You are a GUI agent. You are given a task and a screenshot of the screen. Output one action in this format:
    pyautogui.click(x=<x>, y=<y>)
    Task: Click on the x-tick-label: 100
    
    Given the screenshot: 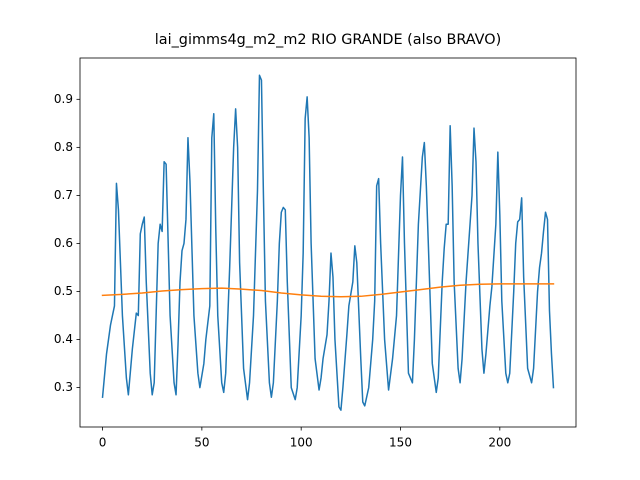 What is the action you would take?
    pyautogui.click(x=301, y=443)
    